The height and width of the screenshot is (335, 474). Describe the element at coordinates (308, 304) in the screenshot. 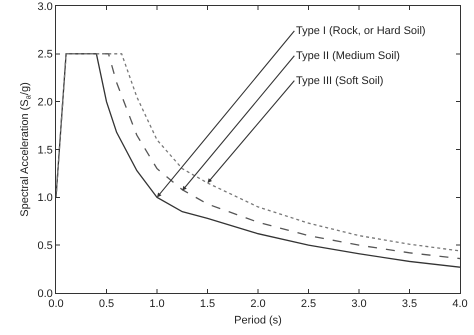

I see `x-tick-label: 2.5` at that location.